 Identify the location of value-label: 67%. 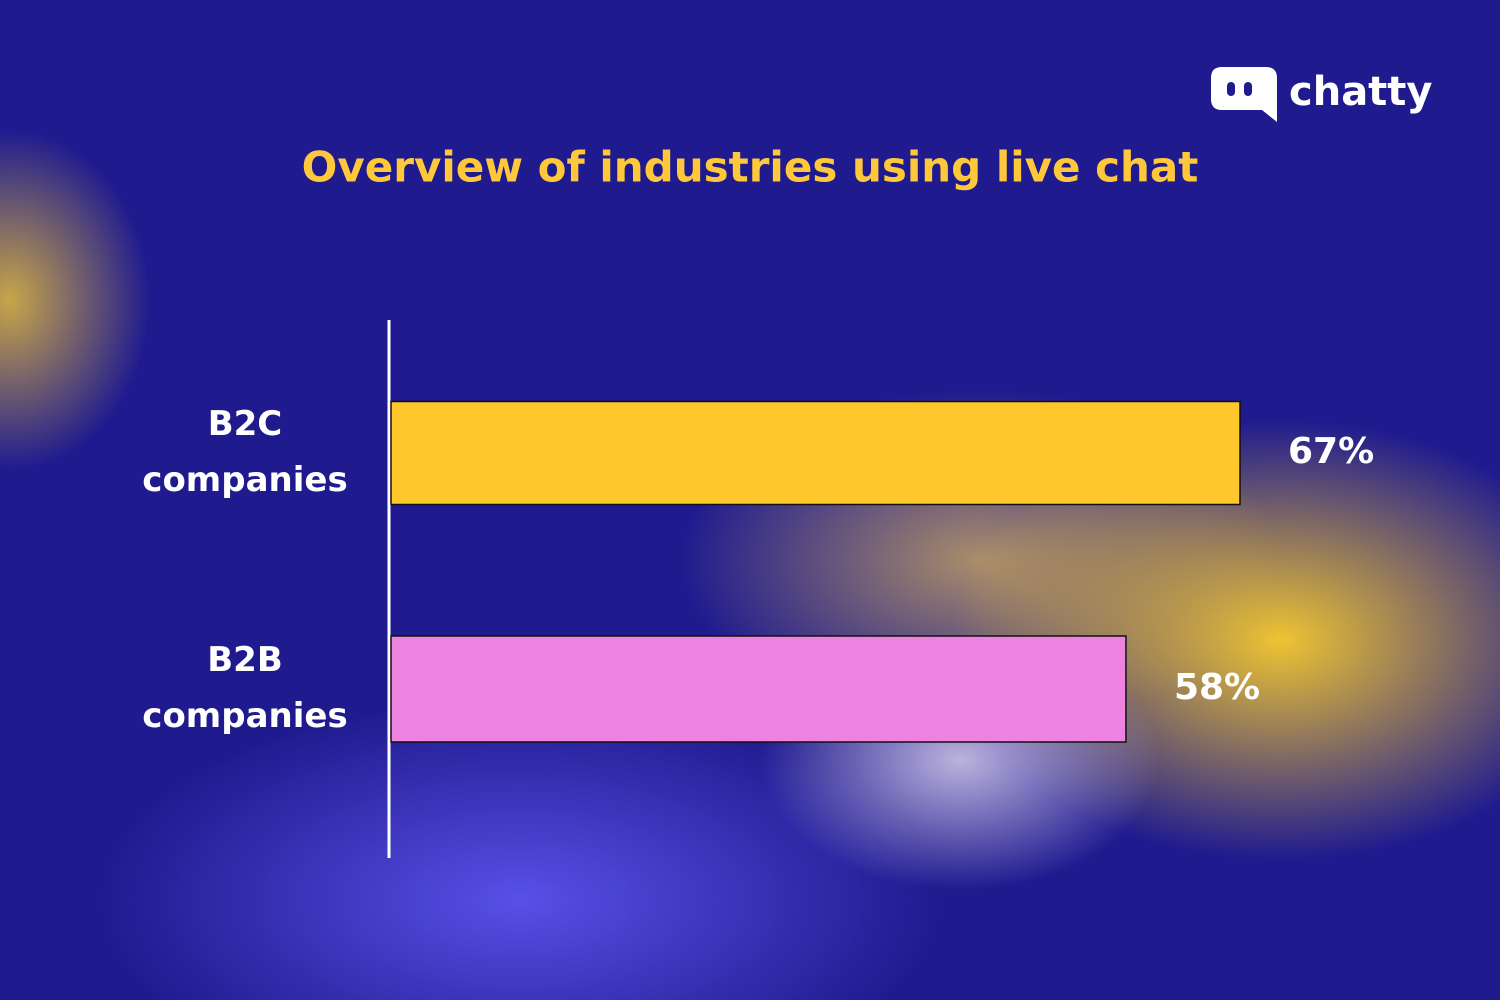
(1331, 451).